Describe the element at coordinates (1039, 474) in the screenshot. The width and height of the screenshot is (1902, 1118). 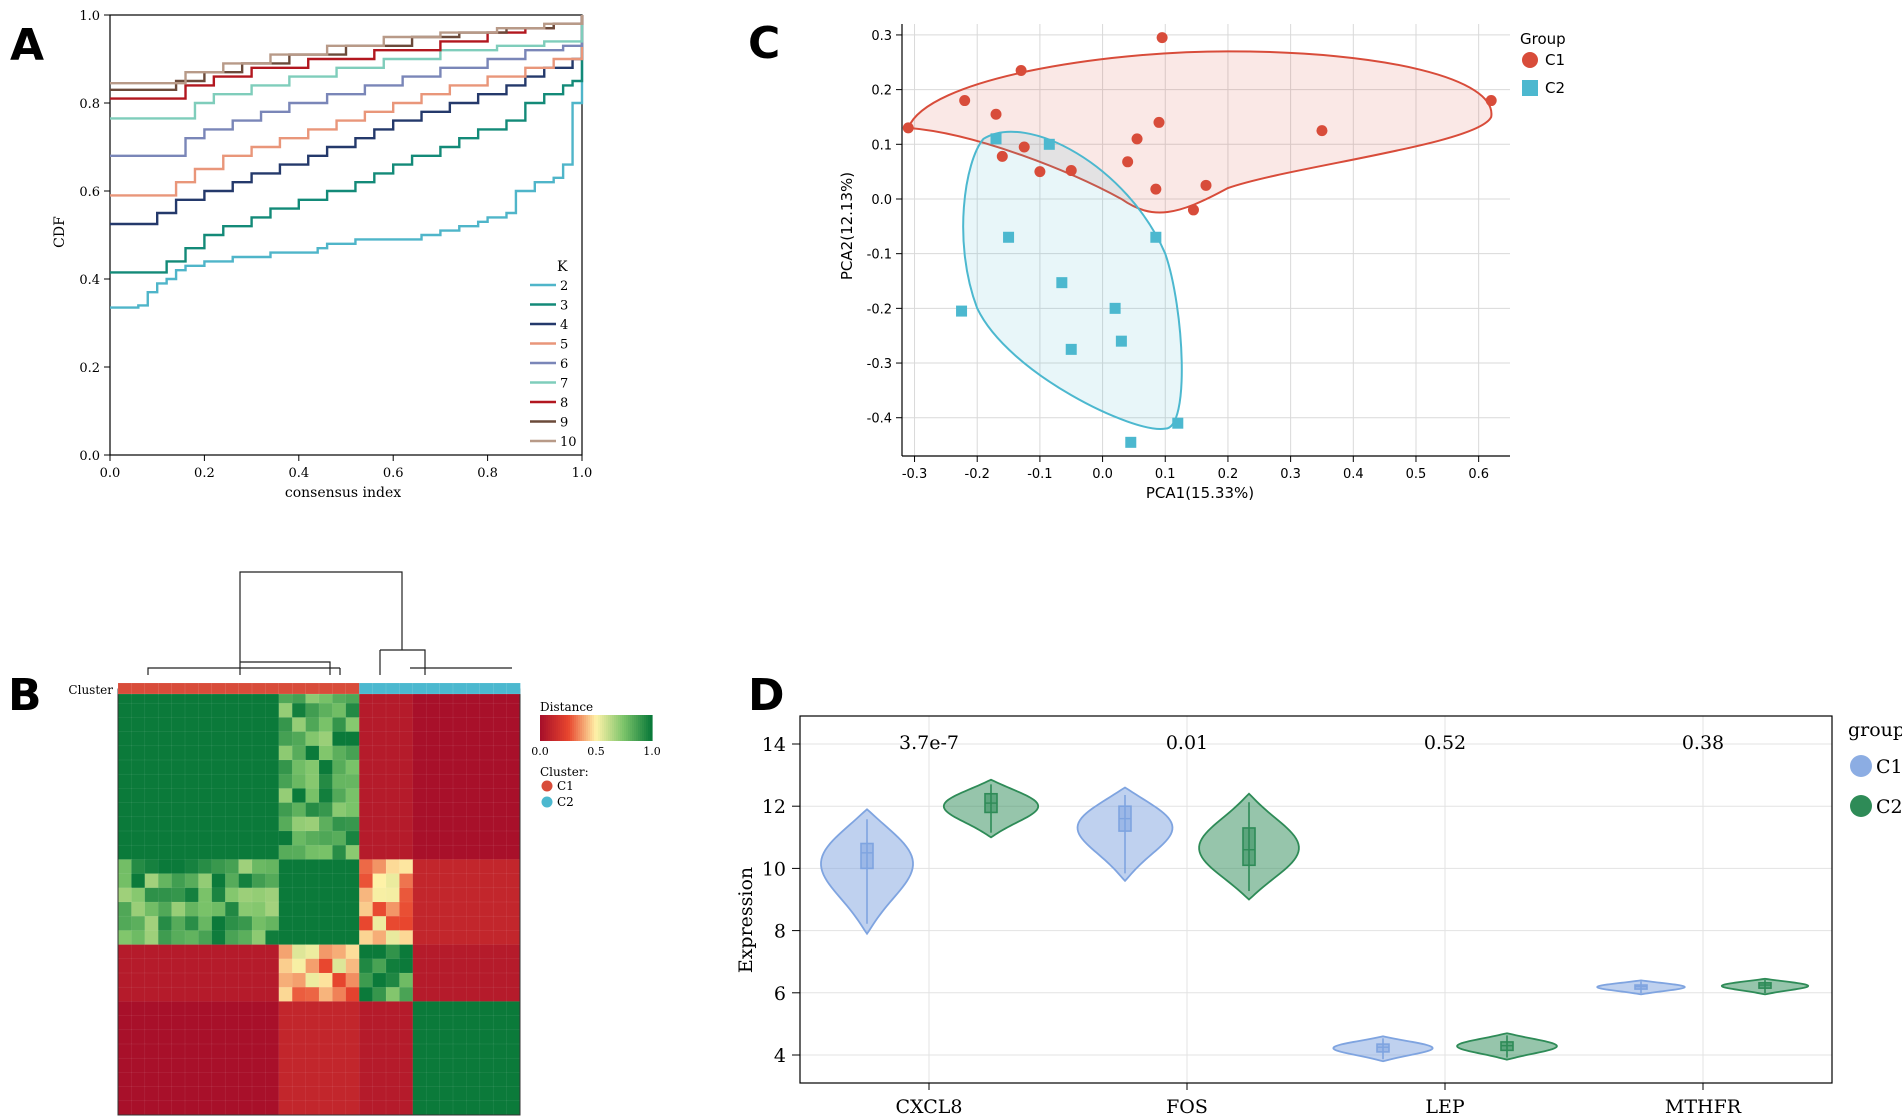
I see `c-x-tick-label: -0.1` at that location.